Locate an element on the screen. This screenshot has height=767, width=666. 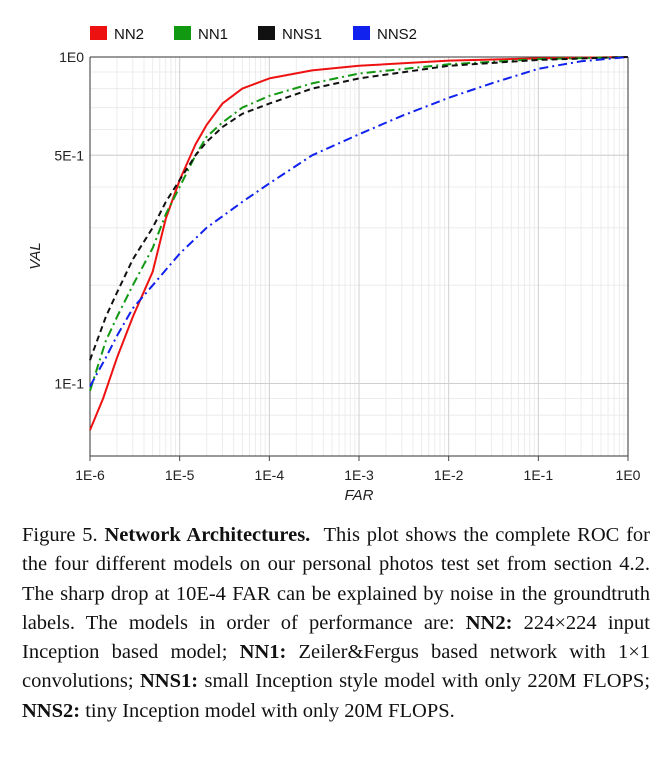
x-tick-label: 1E-6 is located at coordinates (90, 475).